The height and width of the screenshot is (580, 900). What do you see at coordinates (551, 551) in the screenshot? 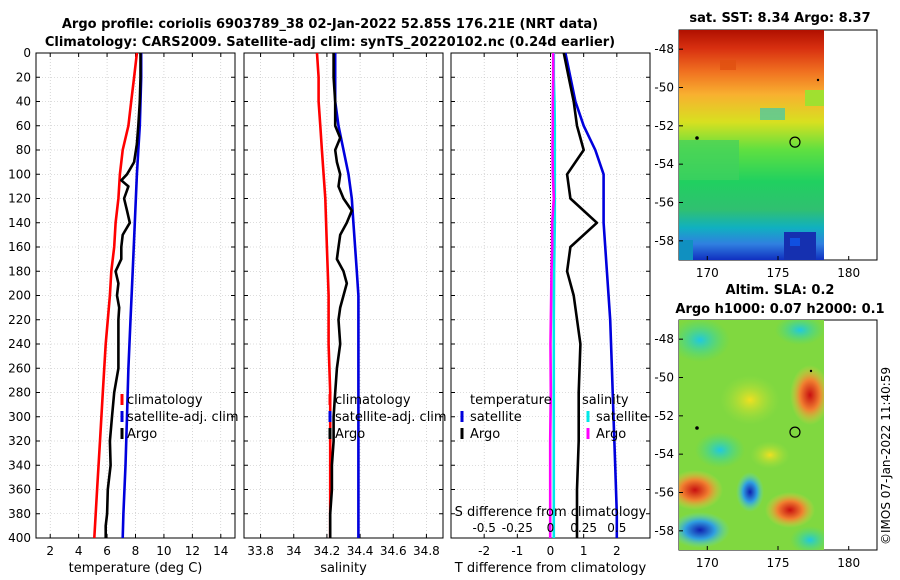
I see `x-tick-label: 0` at bounding box center [551, 551].